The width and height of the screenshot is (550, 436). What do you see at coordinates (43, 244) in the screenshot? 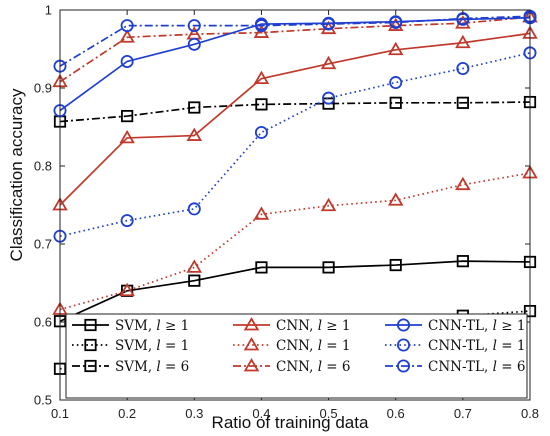
I see `y-tick-label: 0.7` at bounding box center [43, 244].